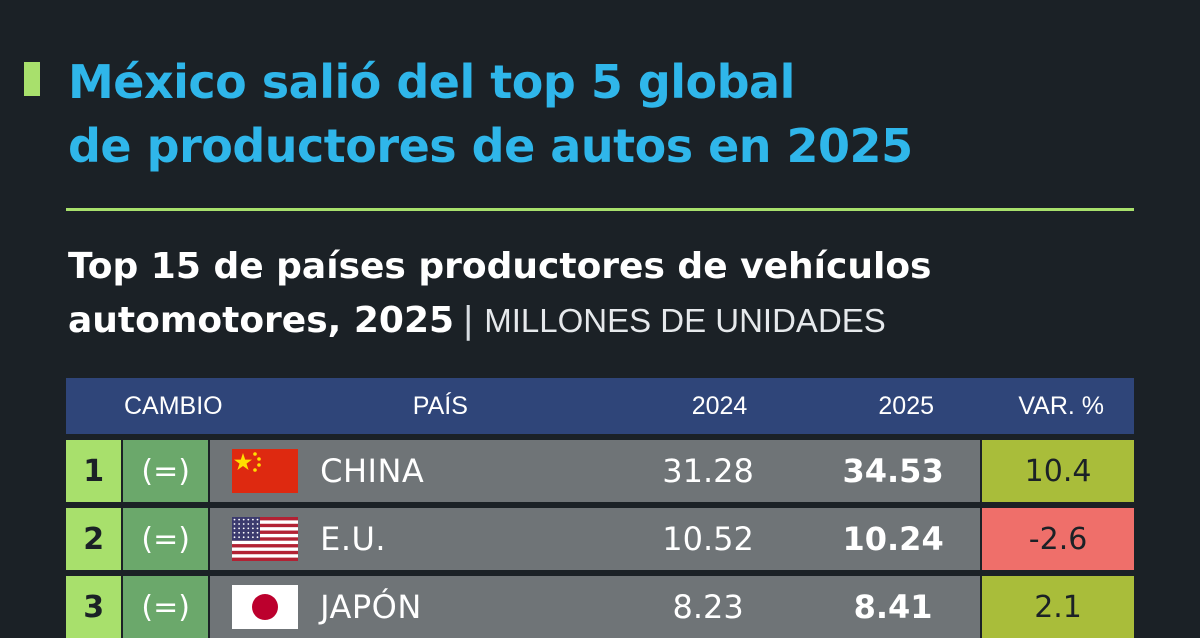 Image resolution: width=1200 pixels, height=638 pixels. What do you see at coordinates (94, 539) in the screenshot?
I see `rank-cell: 2` at bounding box center [94, 539].